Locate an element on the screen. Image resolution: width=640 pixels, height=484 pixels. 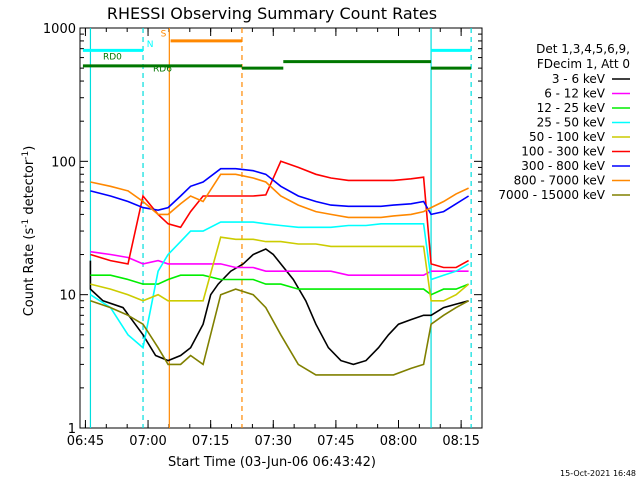
y-axis-label-tail: detector is located at coordinates (29, 189).